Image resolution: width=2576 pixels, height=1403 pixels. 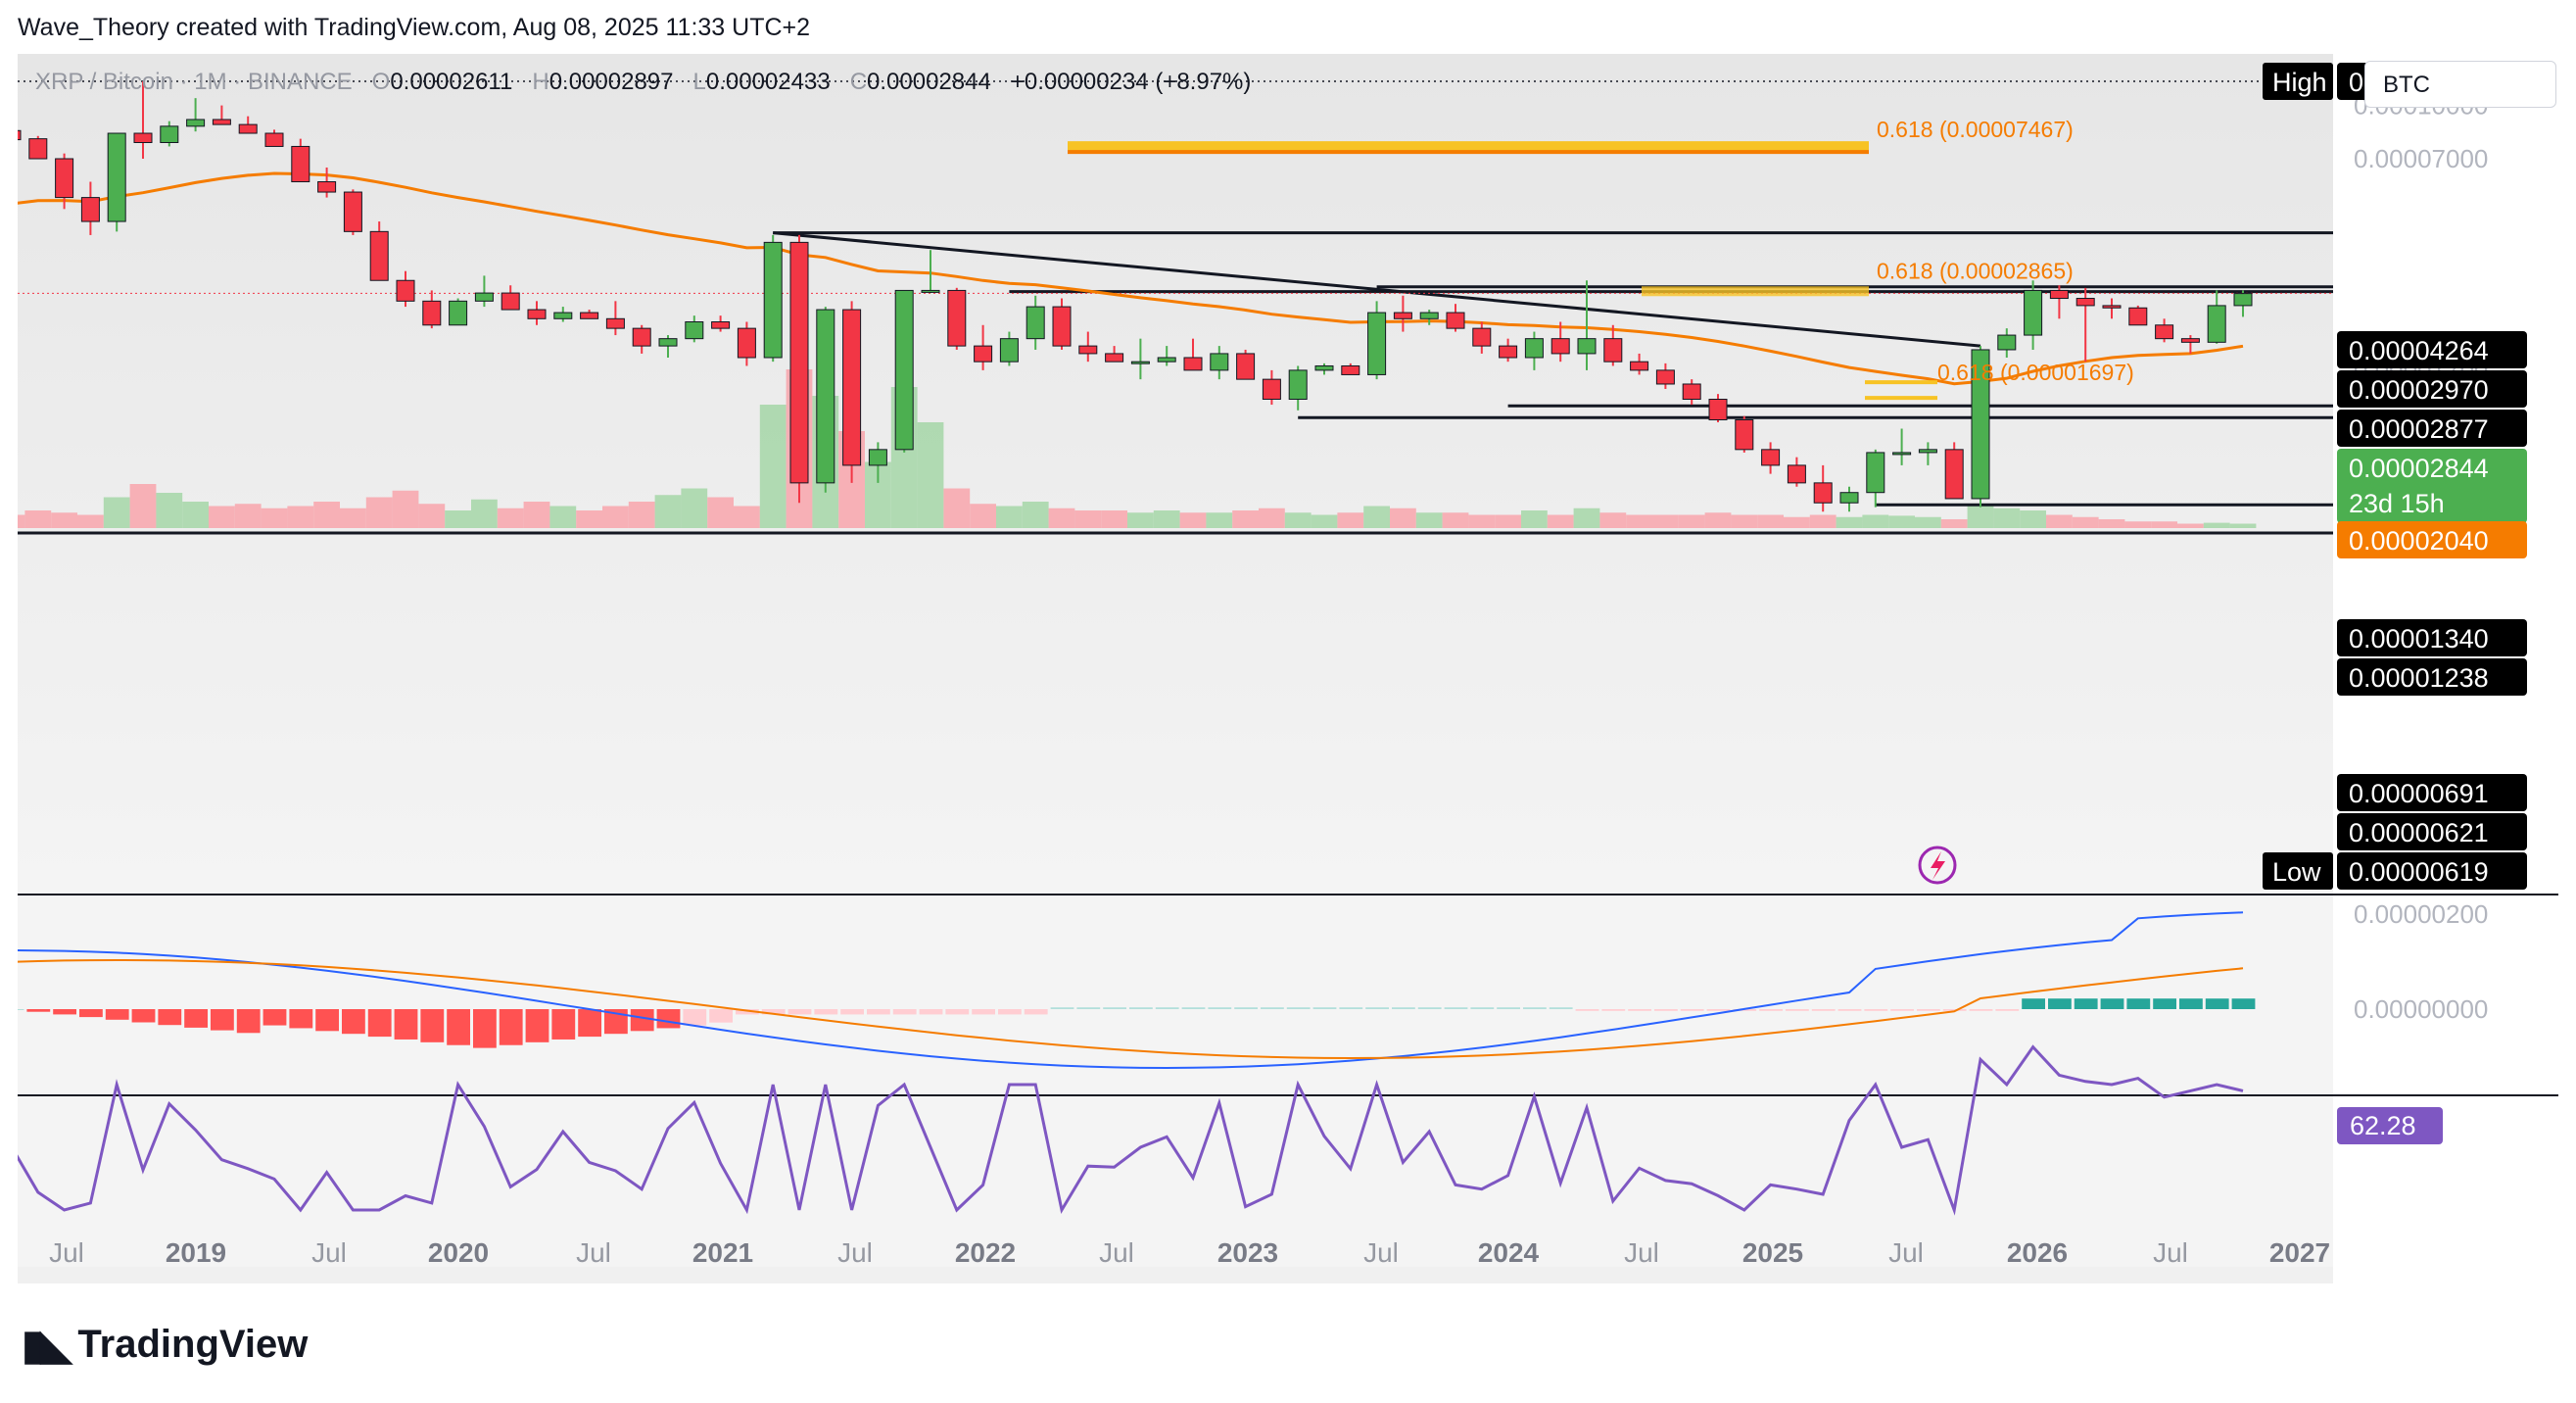 I want to click on price-label-0.00001340: 0.00001340, so click(x=2432, y=638).